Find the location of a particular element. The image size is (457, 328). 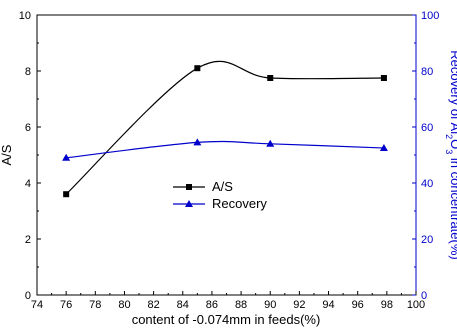

legend-entry-recovery: Recovery is located at coordinates (220, 203).